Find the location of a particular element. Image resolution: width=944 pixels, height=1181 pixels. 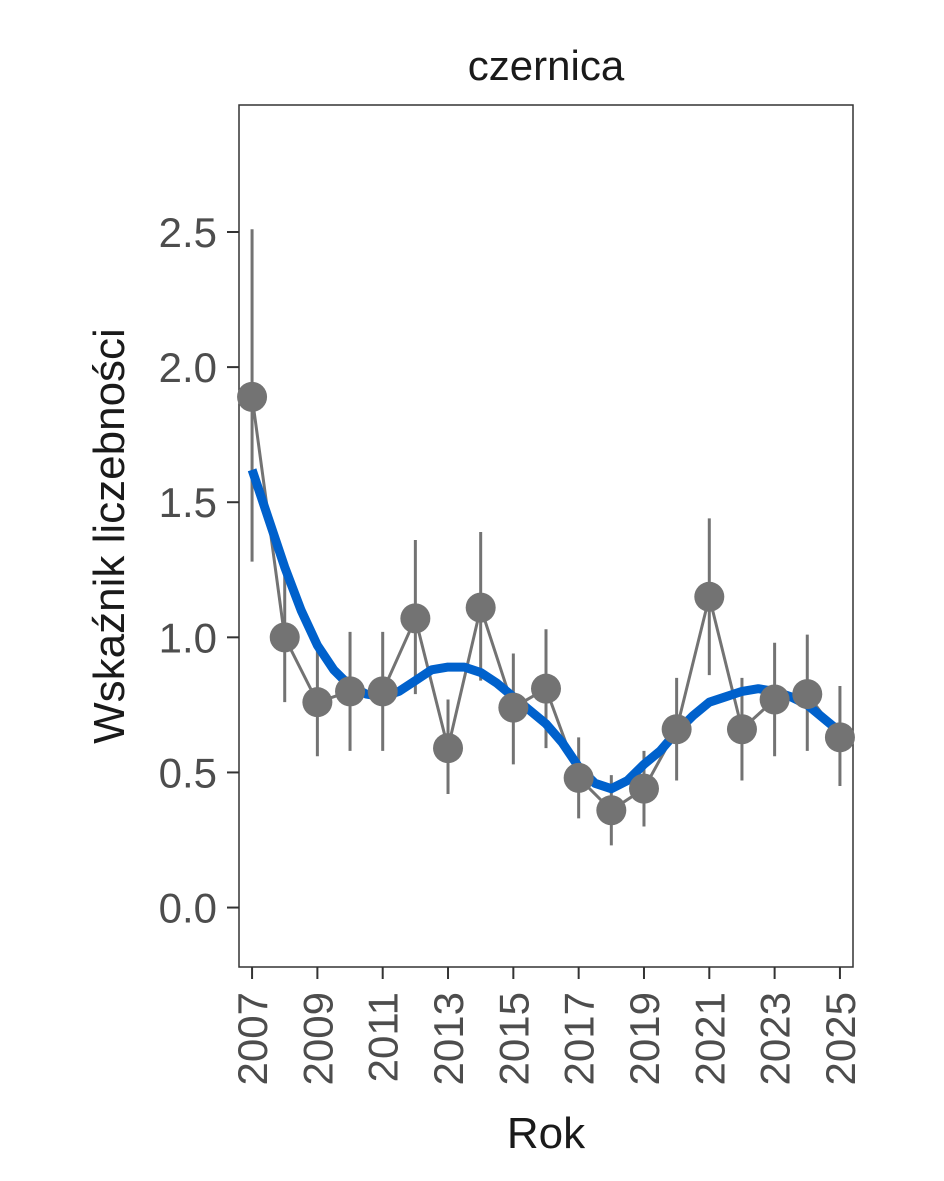

y-tick-label: 0.5 is located at coordinates (188, 772).